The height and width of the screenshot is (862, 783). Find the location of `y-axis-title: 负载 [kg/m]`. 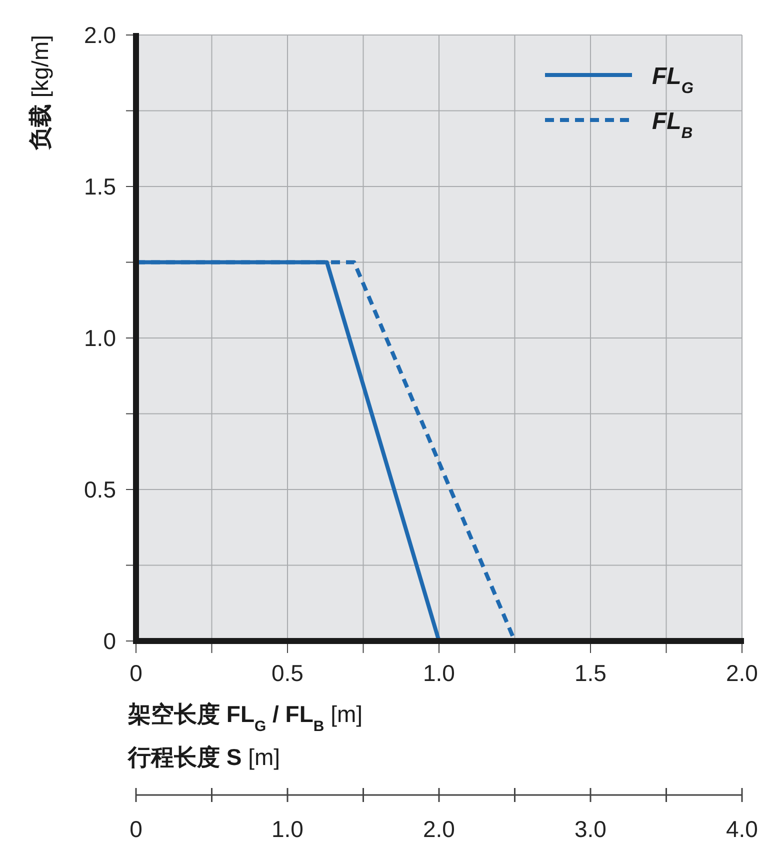

y-axis-title: 负载 [kg/m] is located at coordinates (40, 93).